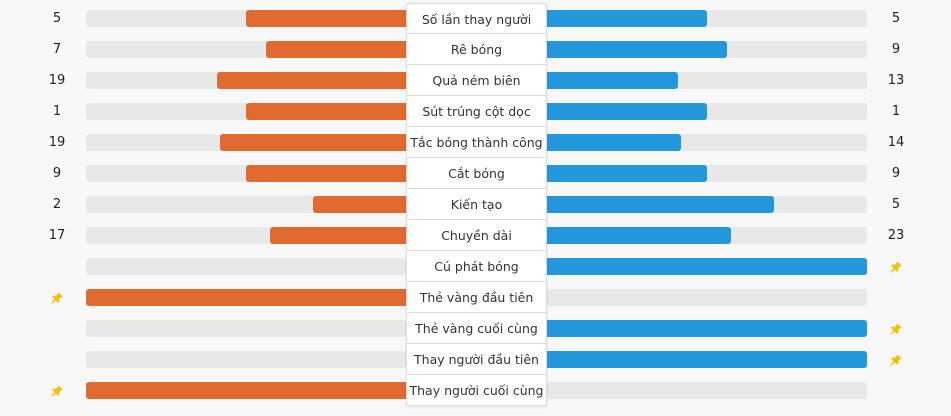 The image size is (951, 416). I want to click on stat-row: Cú phát bóng, so click(475, 266).